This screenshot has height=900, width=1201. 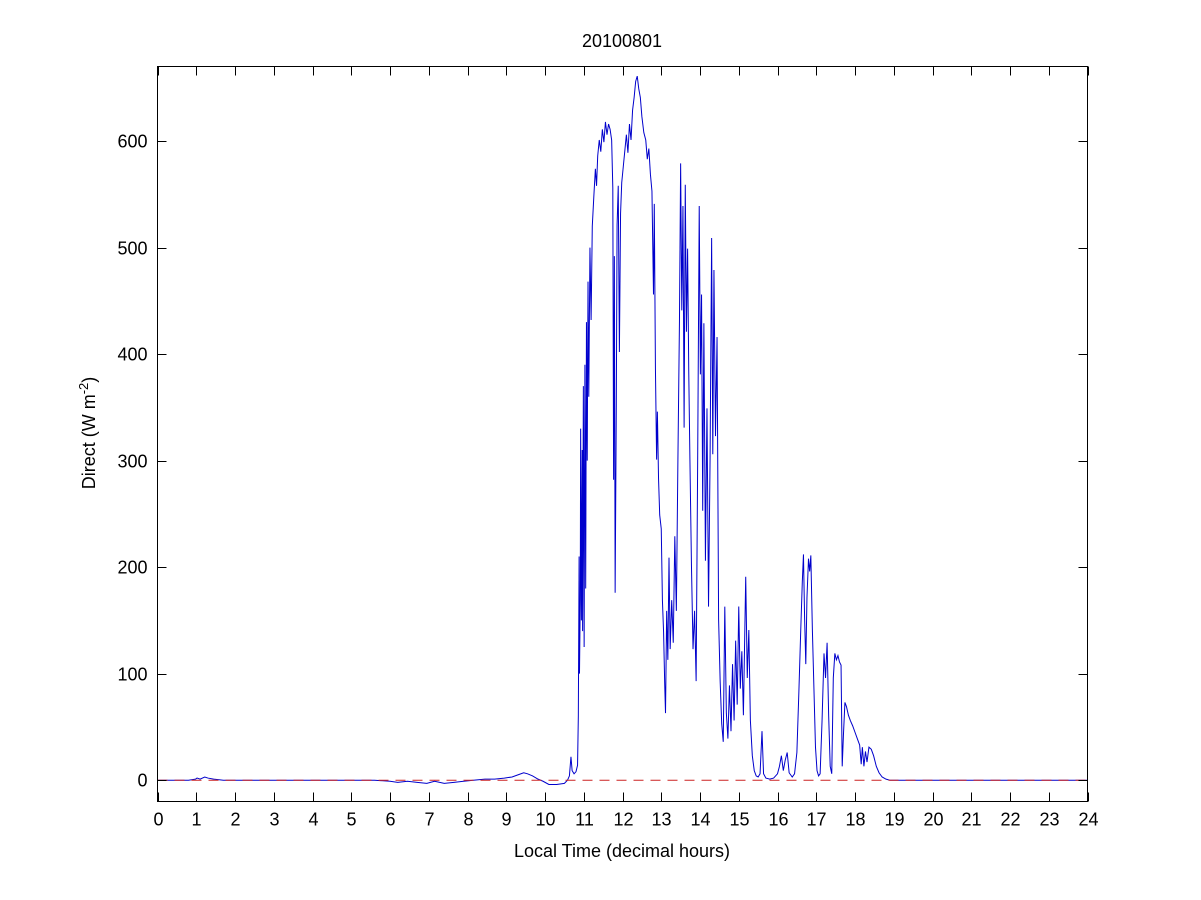 I want to click on x-tick-label: 9, so click(x=506, y=820).